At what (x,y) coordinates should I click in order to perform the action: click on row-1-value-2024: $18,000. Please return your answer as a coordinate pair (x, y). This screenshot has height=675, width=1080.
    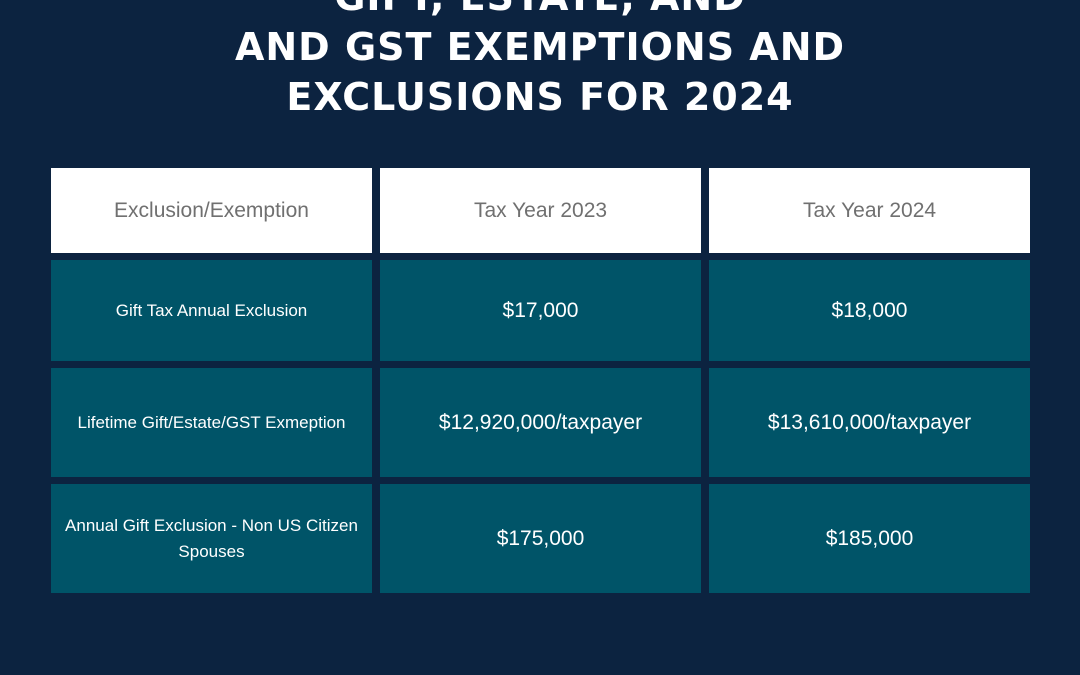
    Looking at the image, I should click on (869, 310).